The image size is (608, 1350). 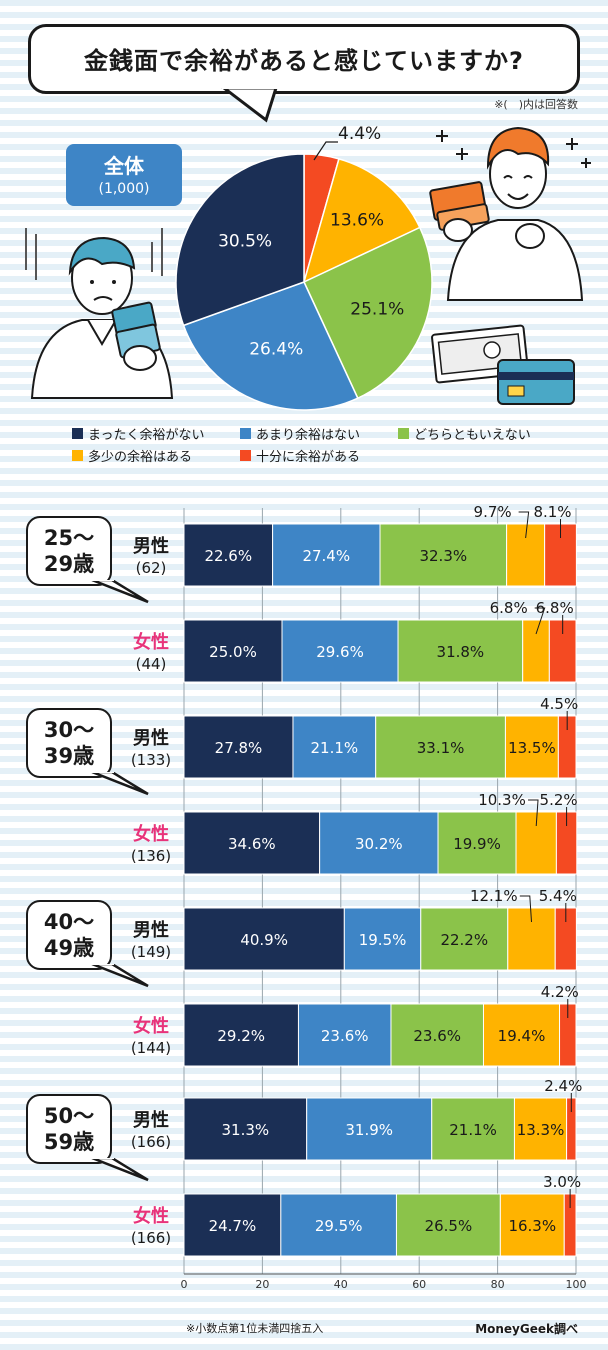 I want to click on bar-value-label: 27.8%, so click(x=239, y=748).